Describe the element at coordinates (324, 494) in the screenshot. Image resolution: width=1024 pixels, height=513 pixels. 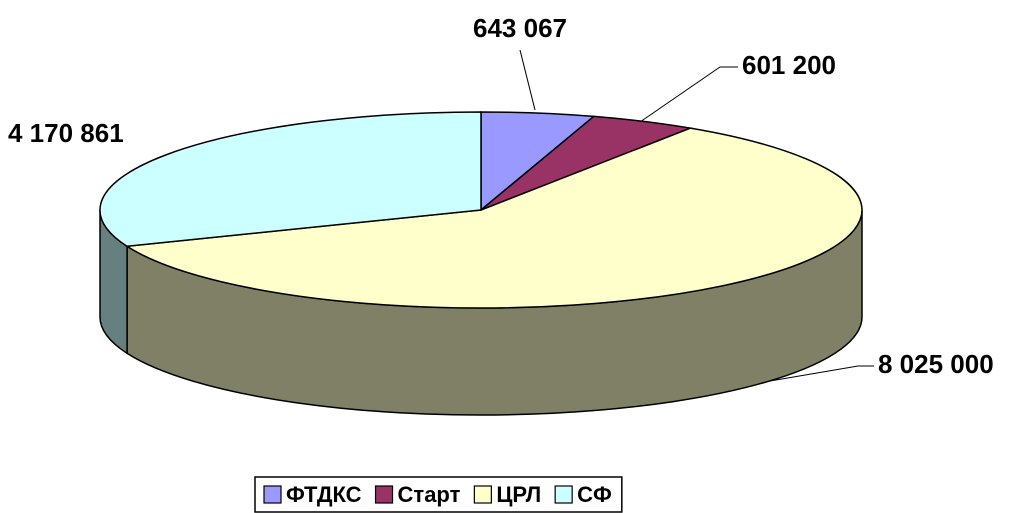
I see `legend-label: ФТДКС` at that location.